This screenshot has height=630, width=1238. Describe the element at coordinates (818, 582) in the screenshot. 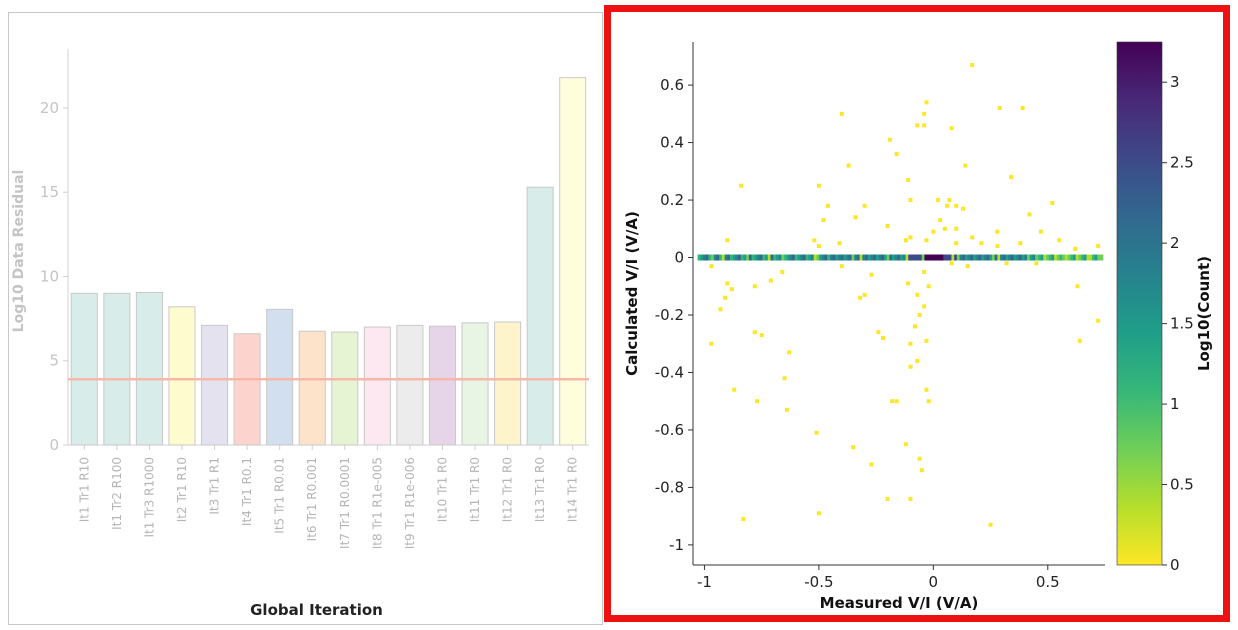

I see `x-tick-label: -0.5` at that location.